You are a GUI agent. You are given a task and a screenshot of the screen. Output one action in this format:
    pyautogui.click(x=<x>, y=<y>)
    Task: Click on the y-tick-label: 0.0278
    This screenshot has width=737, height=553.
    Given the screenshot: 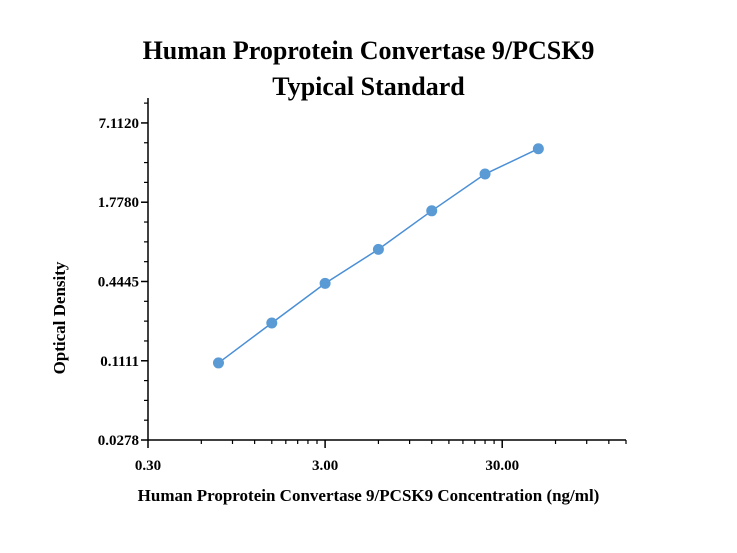 What is the action you would take?
    pyautogui.click(x=118, y=441)
    